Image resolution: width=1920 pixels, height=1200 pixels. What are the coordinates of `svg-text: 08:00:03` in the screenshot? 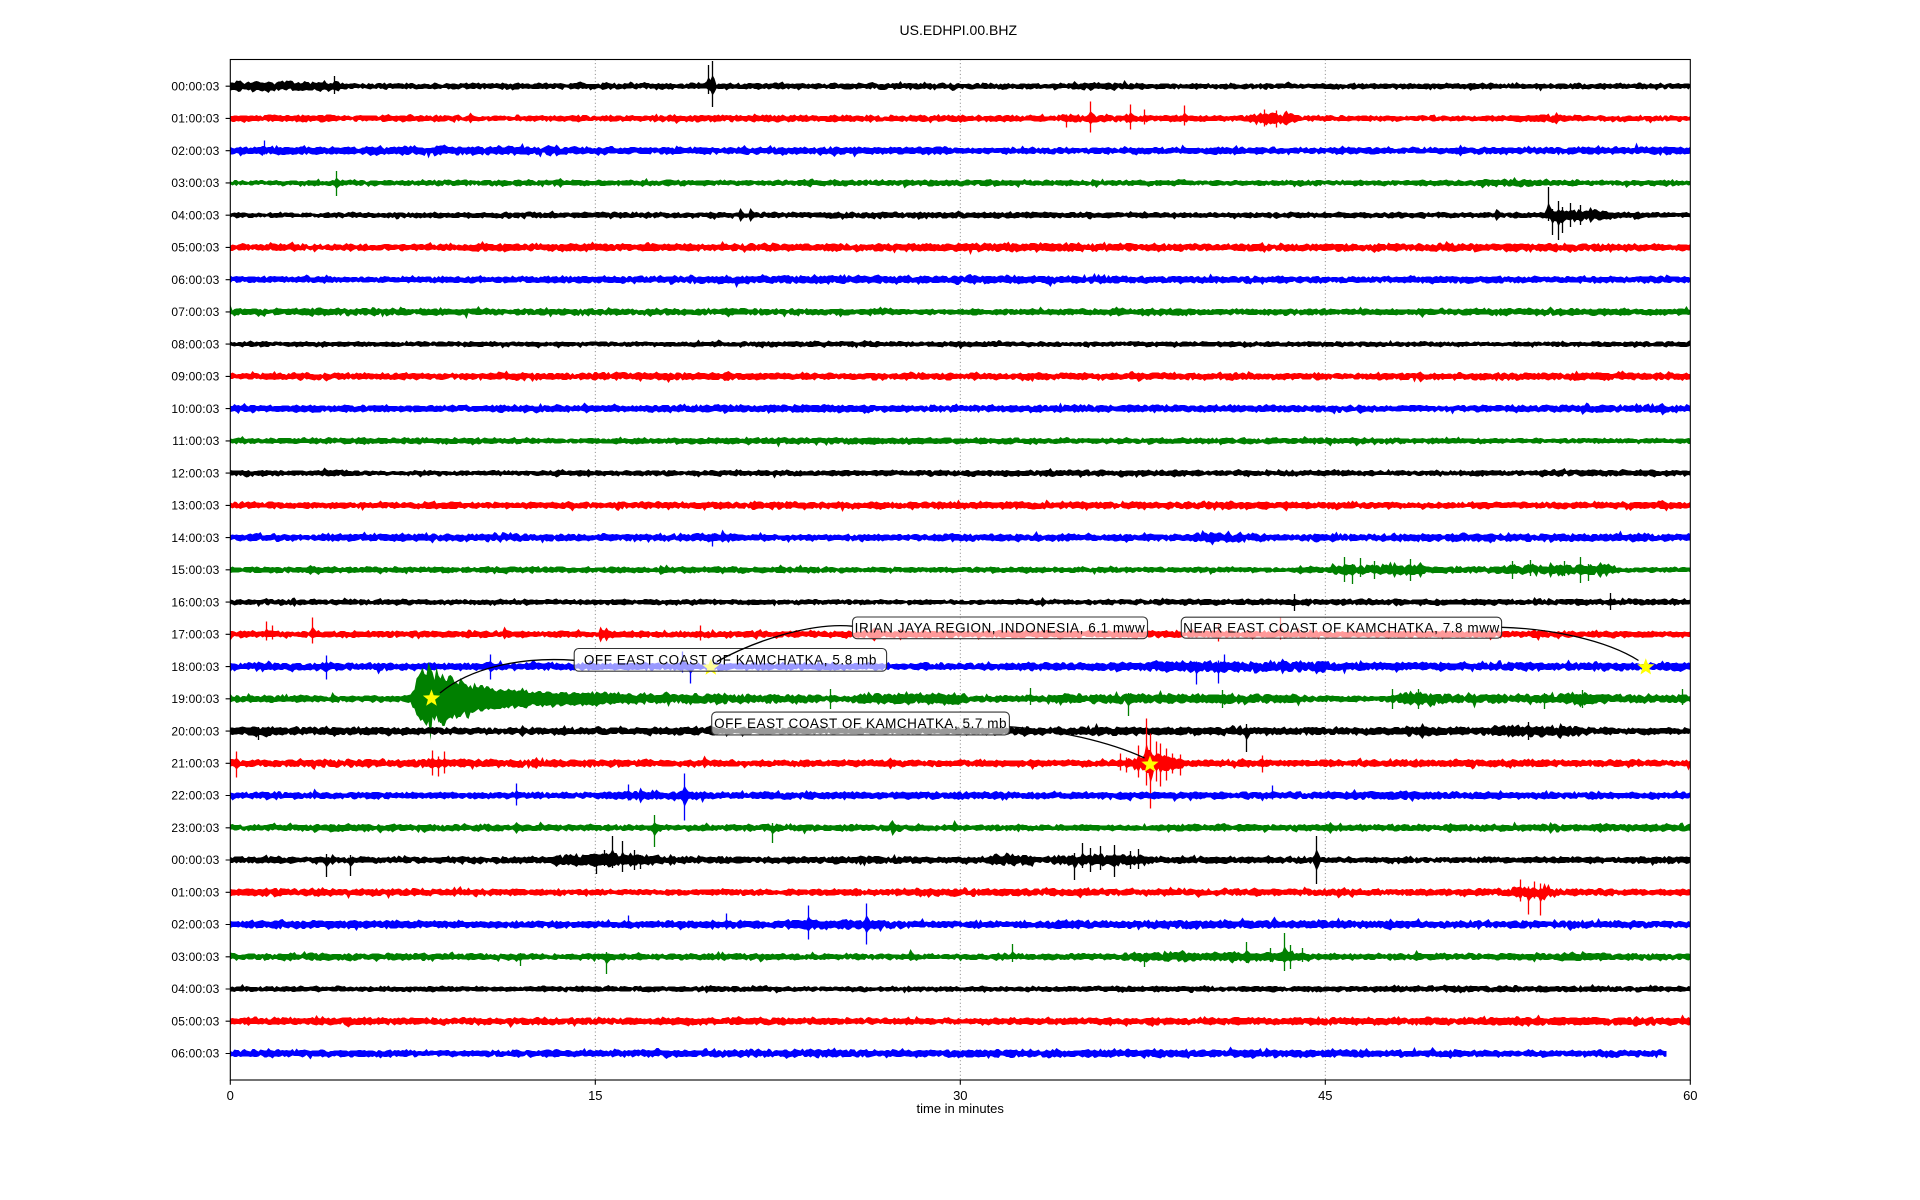 It's located at (195, 344).